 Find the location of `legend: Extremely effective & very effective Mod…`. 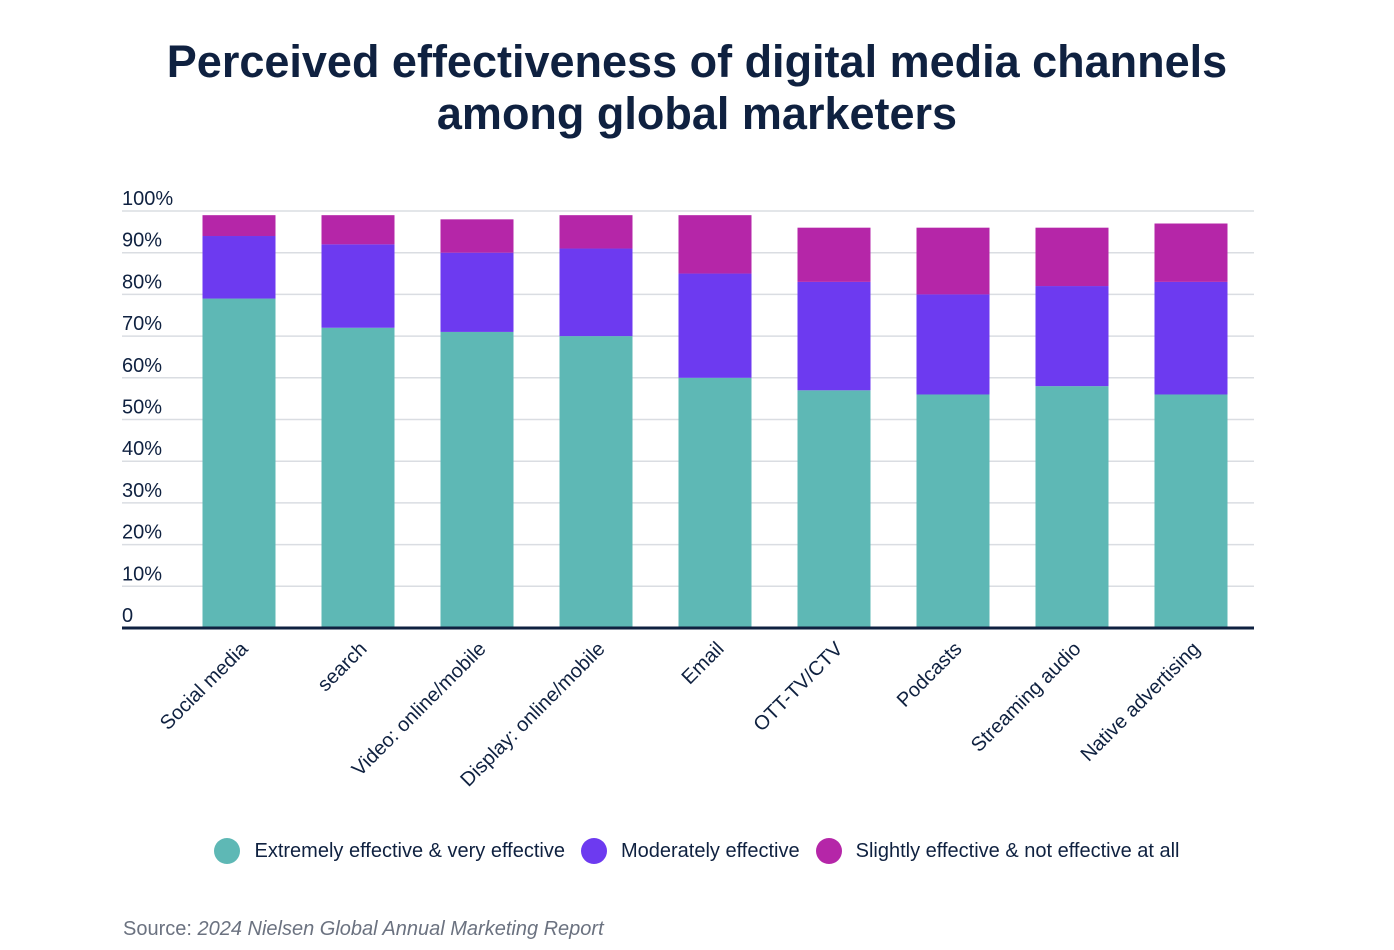

legend: Extremely effective & very effective Mod… is located at coordinates (697, 851).